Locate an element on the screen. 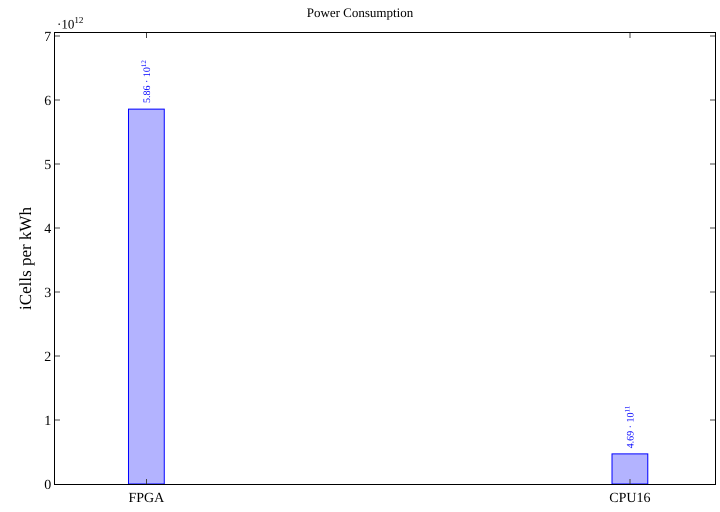 The image size is (720, 512). y-tick-label: 5 is located at coordinates (48, 166).